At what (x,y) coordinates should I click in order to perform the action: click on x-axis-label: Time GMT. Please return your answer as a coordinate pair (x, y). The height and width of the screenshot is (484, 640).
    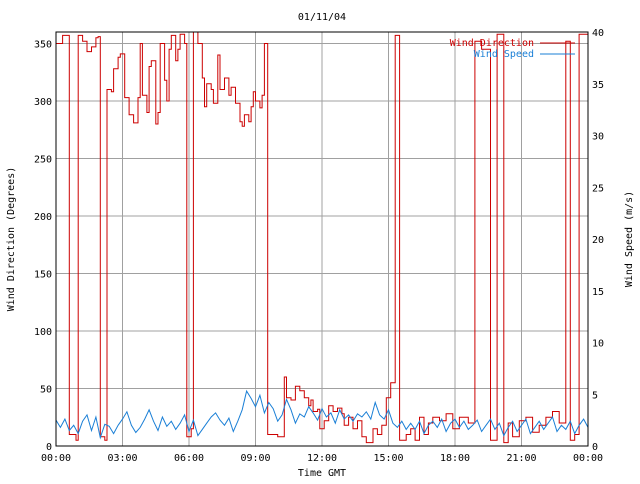
    Looking at the image, I should click on (322, 473).